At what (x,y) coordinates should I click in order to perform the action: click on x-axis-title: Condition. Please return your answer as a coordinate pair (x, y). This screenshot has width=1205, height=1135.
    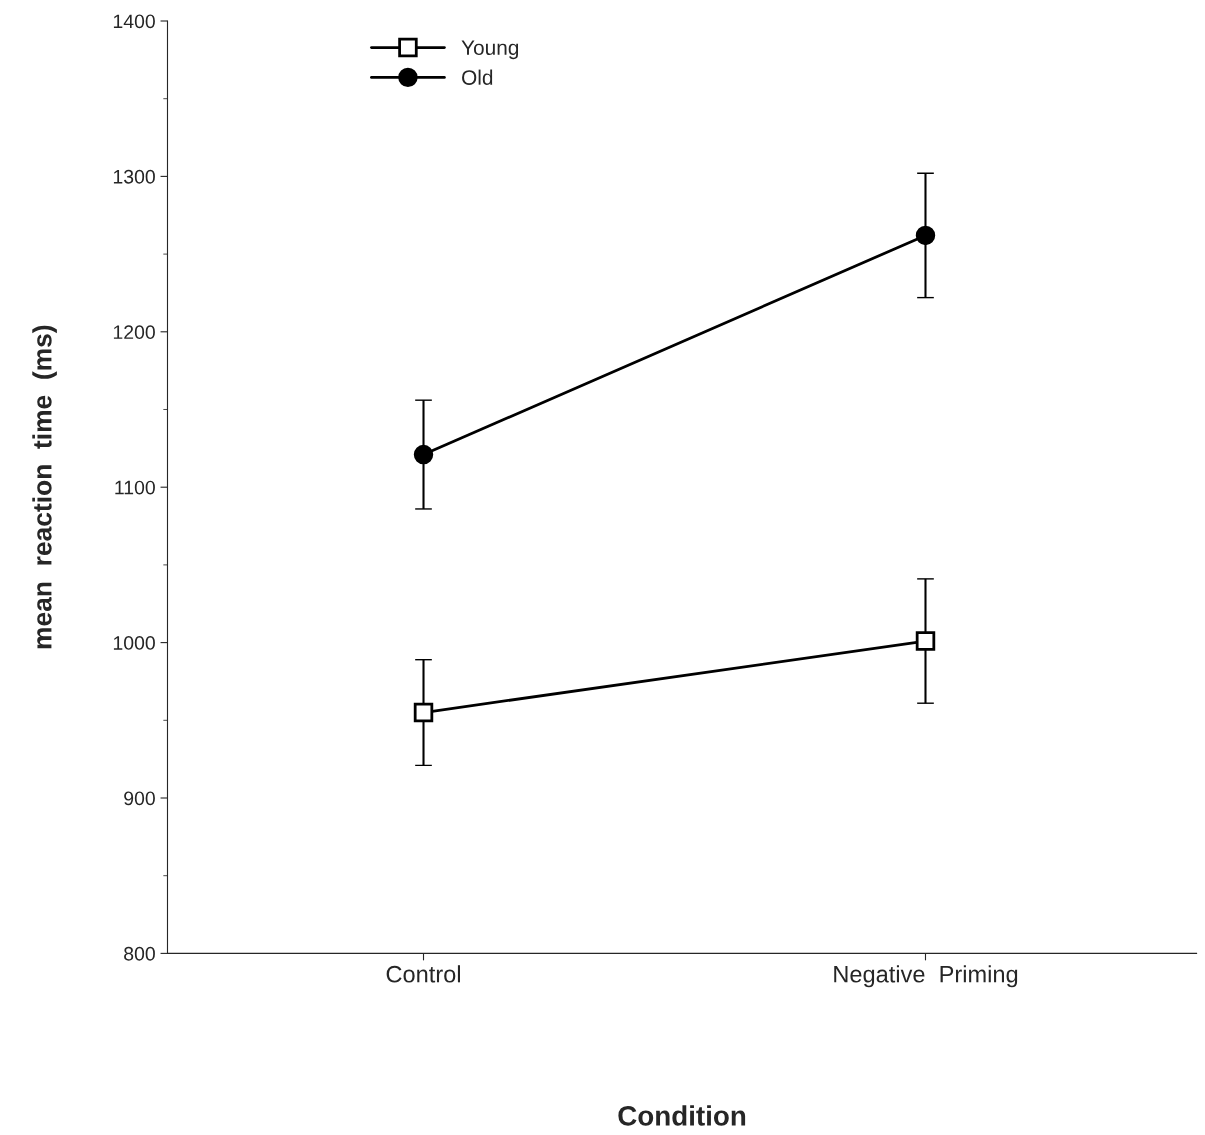
    Looking at the image, I should click on (682, 1115).